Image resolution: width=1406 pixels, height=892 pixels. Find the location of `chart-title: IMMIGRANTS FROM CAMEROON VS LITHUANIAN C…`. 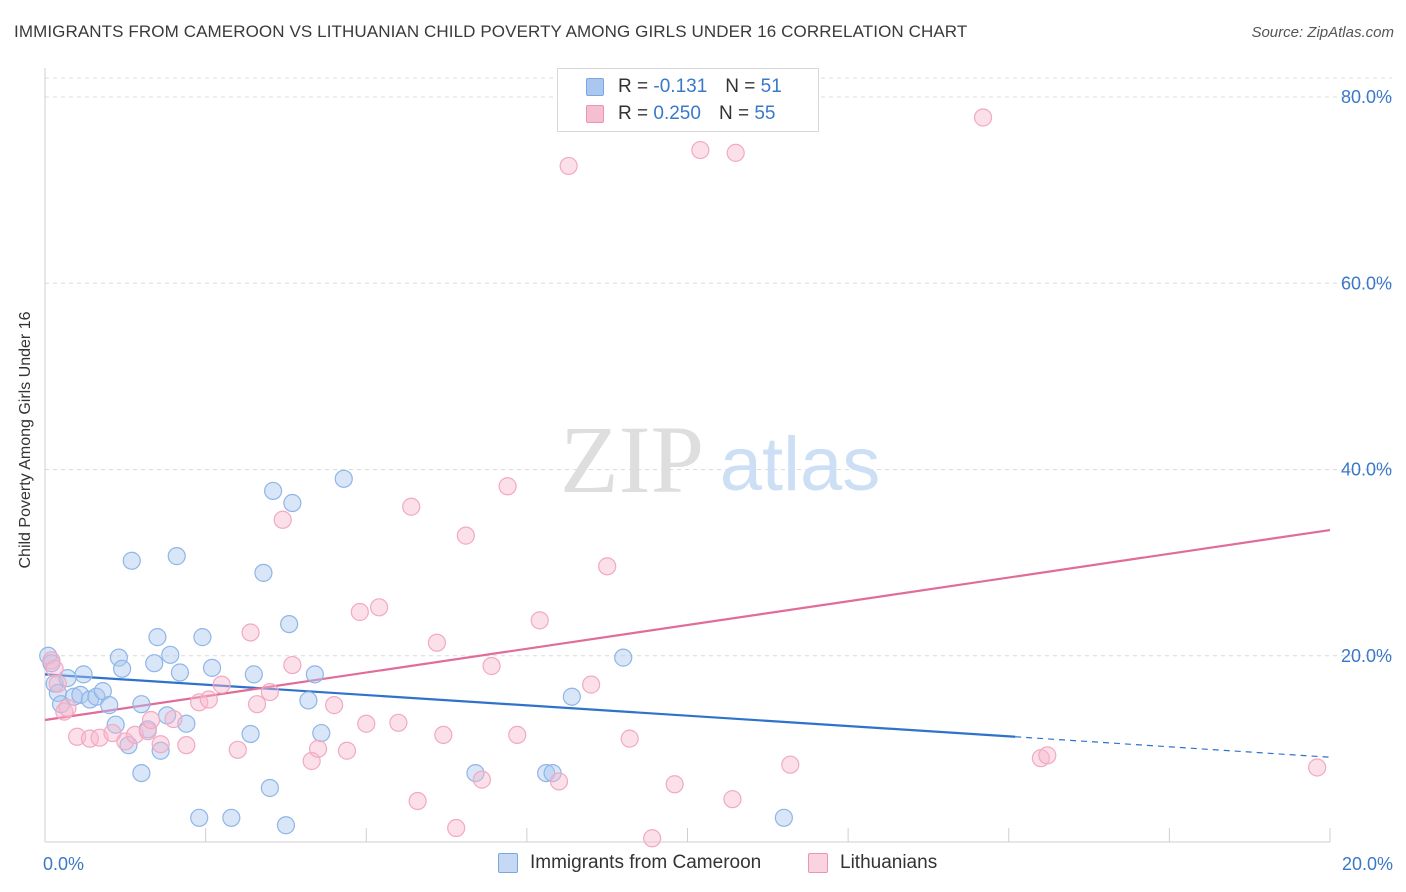

chart-title: IMMIGRANTS FROM CAMEROON VS LITHUANIAN C… is located at coordinates (491, 31).